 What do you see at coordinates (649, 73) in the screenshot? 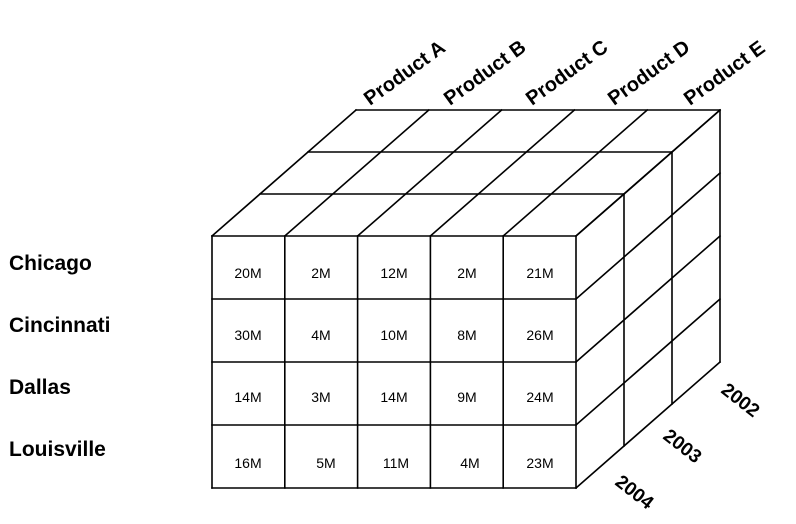
I see `product-label-d: Product D` at bounding box center [649, 73].